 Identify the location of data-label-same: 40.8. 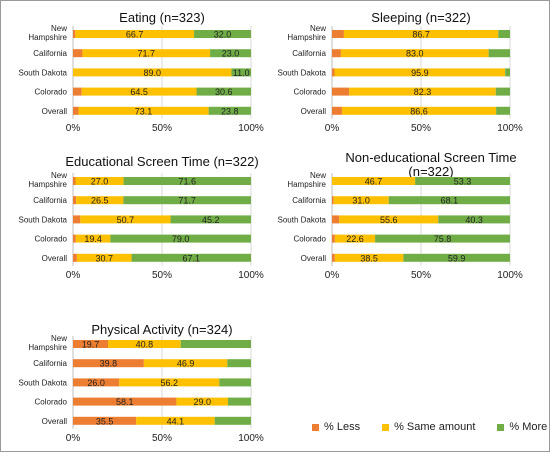
(145, 345).